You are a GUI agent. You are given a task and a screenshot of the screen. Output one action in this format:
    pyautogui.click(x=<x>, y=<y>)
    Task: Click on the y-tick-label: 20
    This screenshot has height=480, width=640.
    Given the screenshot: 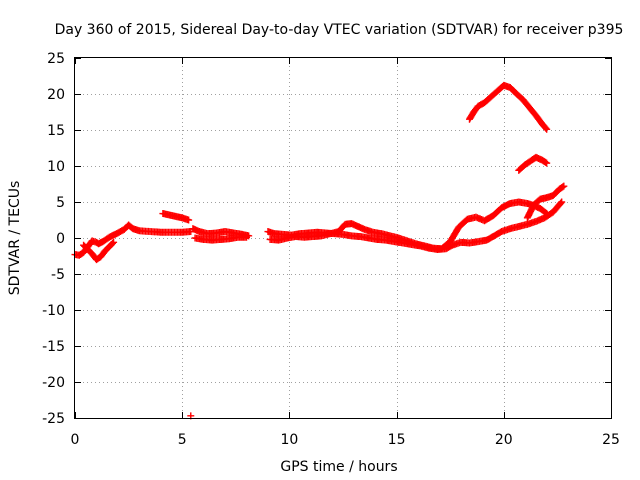 What is the action you would take?
    pyautogui.click(x=56, y=95)
    